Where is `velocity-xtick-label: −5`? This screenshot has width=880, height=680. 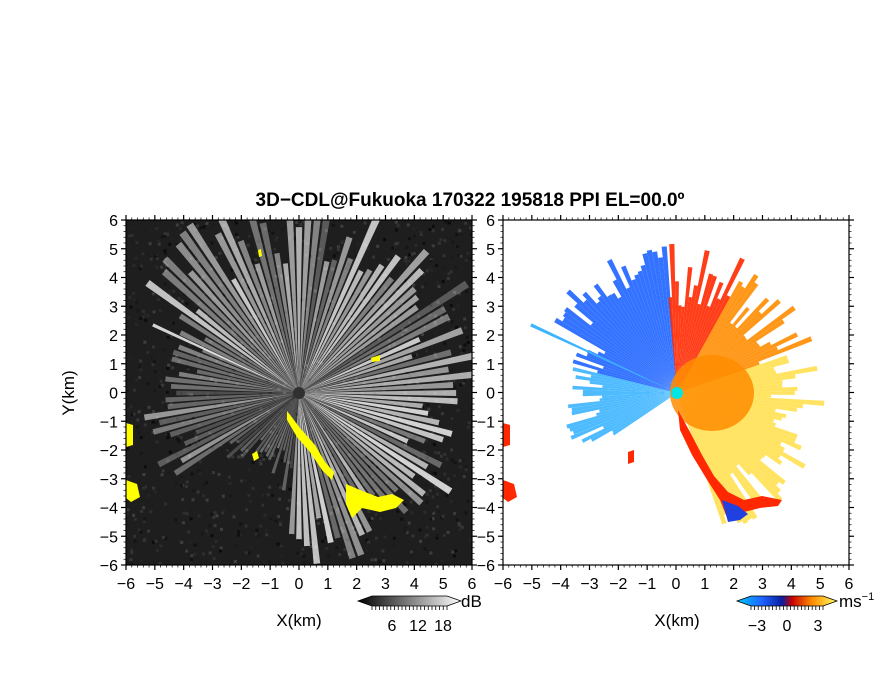 velocity-xtick-label: −5 is located at coordinates (532, 584).